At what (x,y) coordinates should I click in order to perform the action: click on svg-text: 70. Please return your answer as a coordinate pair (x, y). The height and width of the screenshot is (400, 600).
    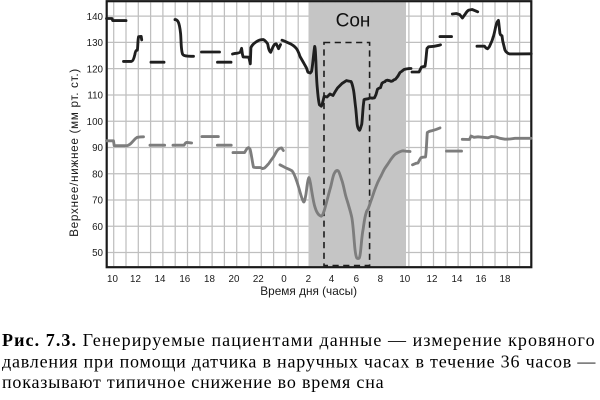
    Looking at the image, I should click on (97, 201).